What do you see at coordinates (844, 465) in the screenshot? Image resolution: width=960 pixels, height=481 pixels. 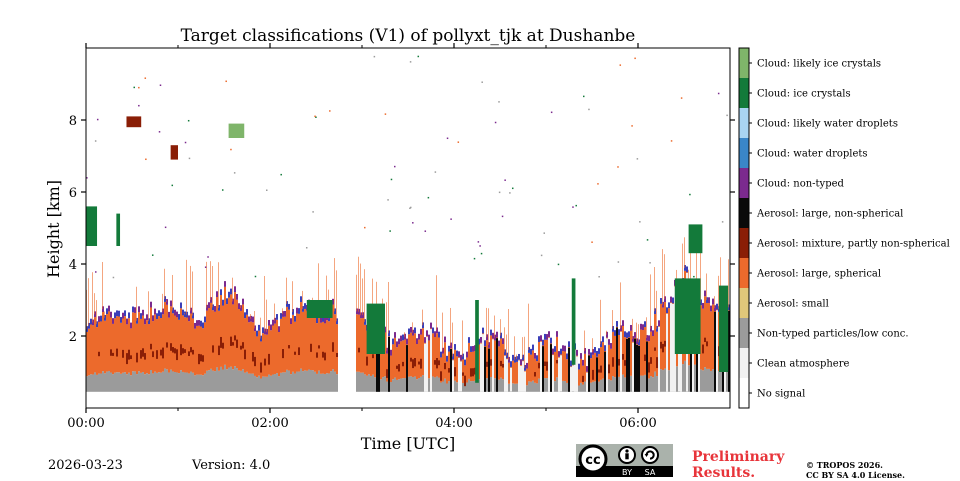 I see `copyright-line-1: © TROPOS 2026.` at bounding box center [844, 465].